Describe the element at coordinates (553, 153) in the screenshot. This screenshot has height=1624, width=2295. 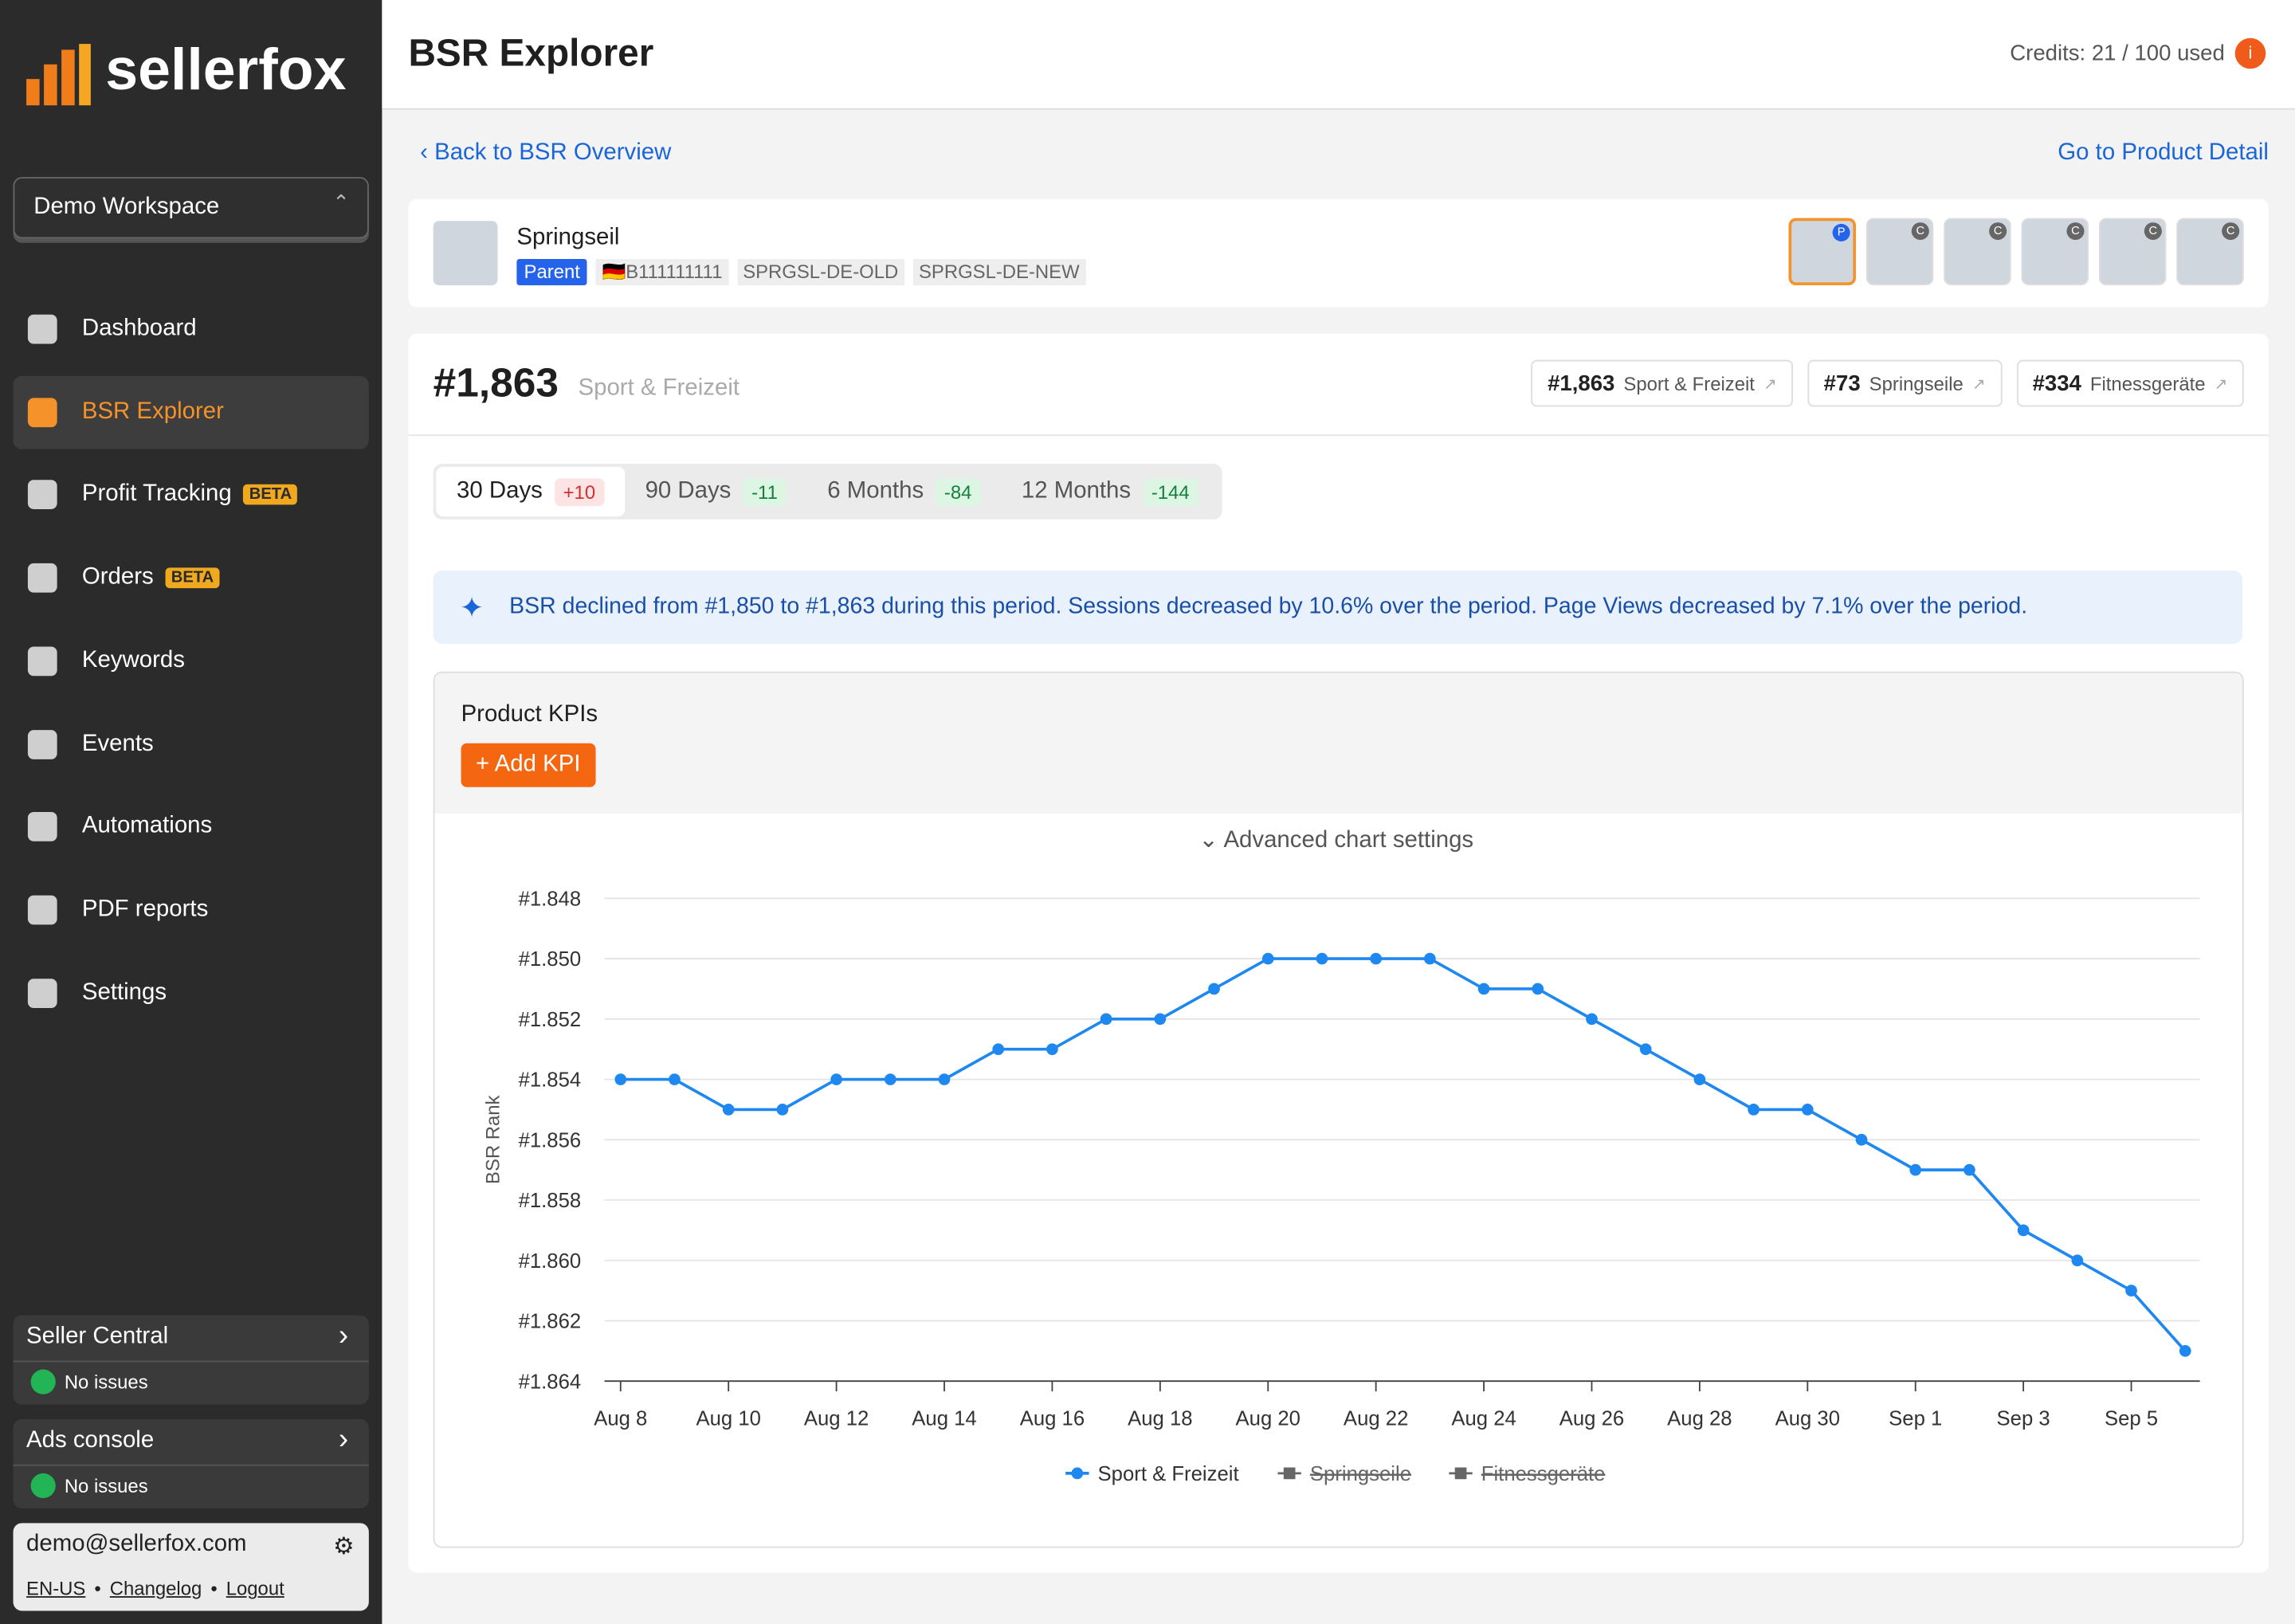
I see `back-text: Back to BSR Overview` at that location.